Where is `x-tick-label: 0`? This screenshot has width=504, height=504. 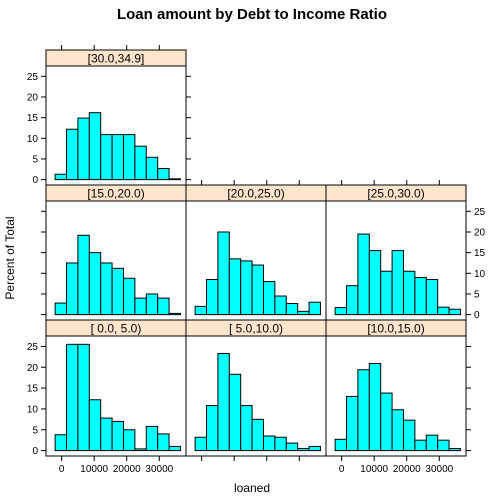
x-tick-label: 0 is located at coordinates (342, 469).